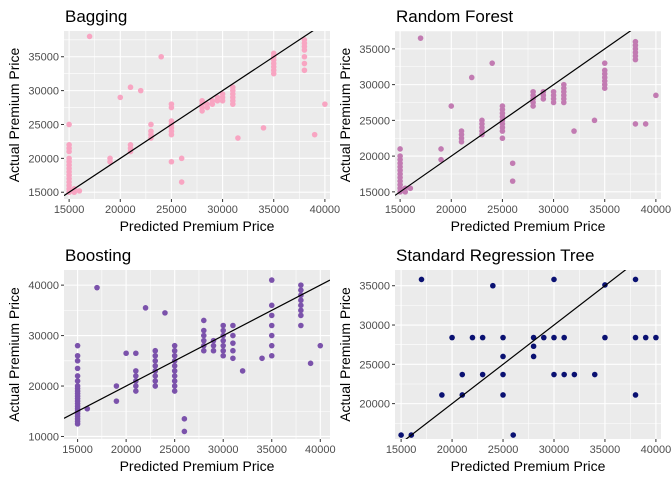 The image size is (672, 480). I want to click on panel-title: Bagging, so click(96, 16).